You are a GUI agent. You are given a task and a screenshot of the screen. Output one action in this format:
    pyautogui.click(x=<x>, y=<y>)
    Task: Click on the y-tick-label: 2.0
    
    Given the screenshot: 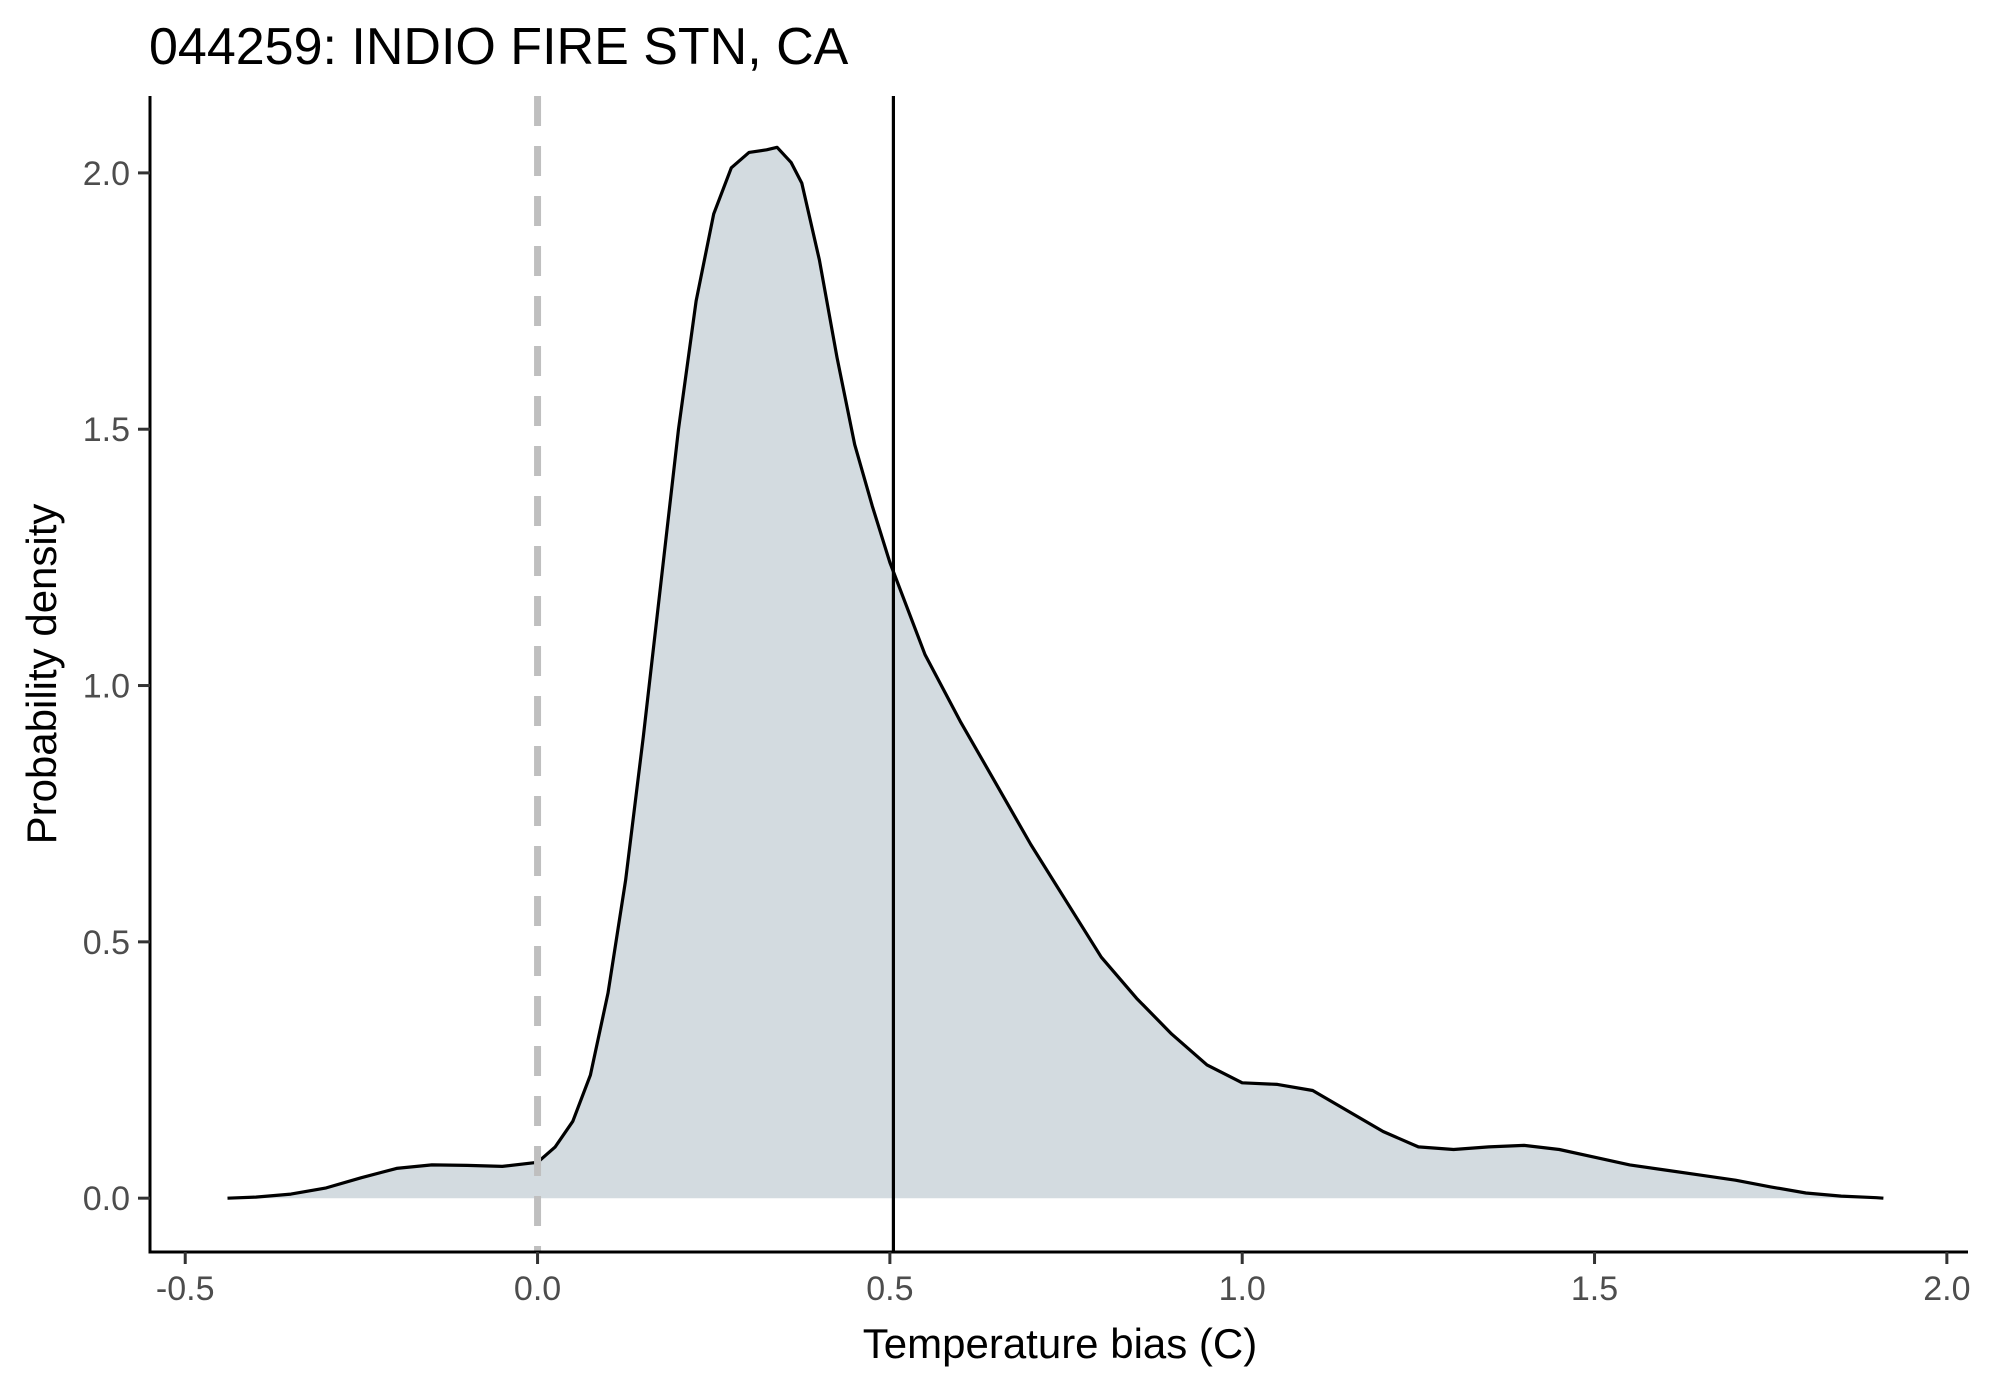 What is the action you would take?
    pyautogui.click(x=106, y=174)
    